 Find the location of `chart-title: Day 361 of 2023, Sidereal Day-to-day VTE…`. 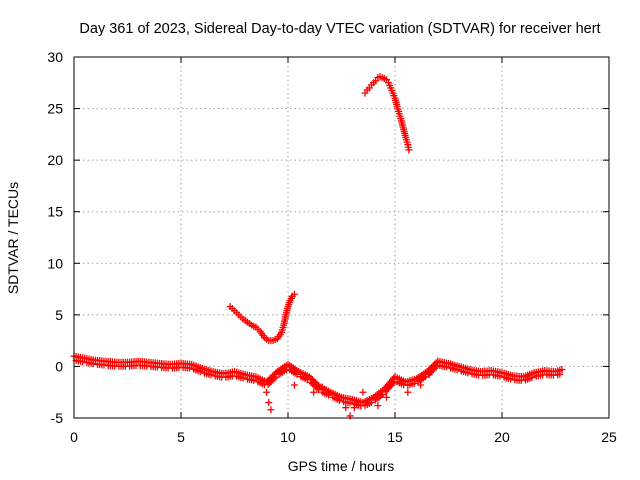

chart-title: Day 361 of 2023, Sidereal Day-to-day VTE… is located at coordinates (339, 29).